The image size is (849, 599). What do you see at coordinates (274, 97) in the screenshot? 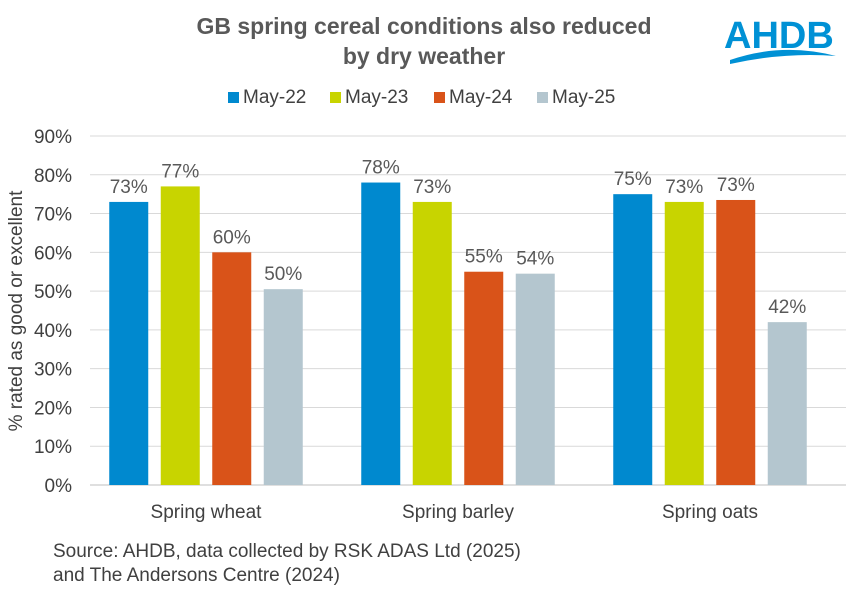
I see `legend-label: May-22` at bounding box center [274, 97].